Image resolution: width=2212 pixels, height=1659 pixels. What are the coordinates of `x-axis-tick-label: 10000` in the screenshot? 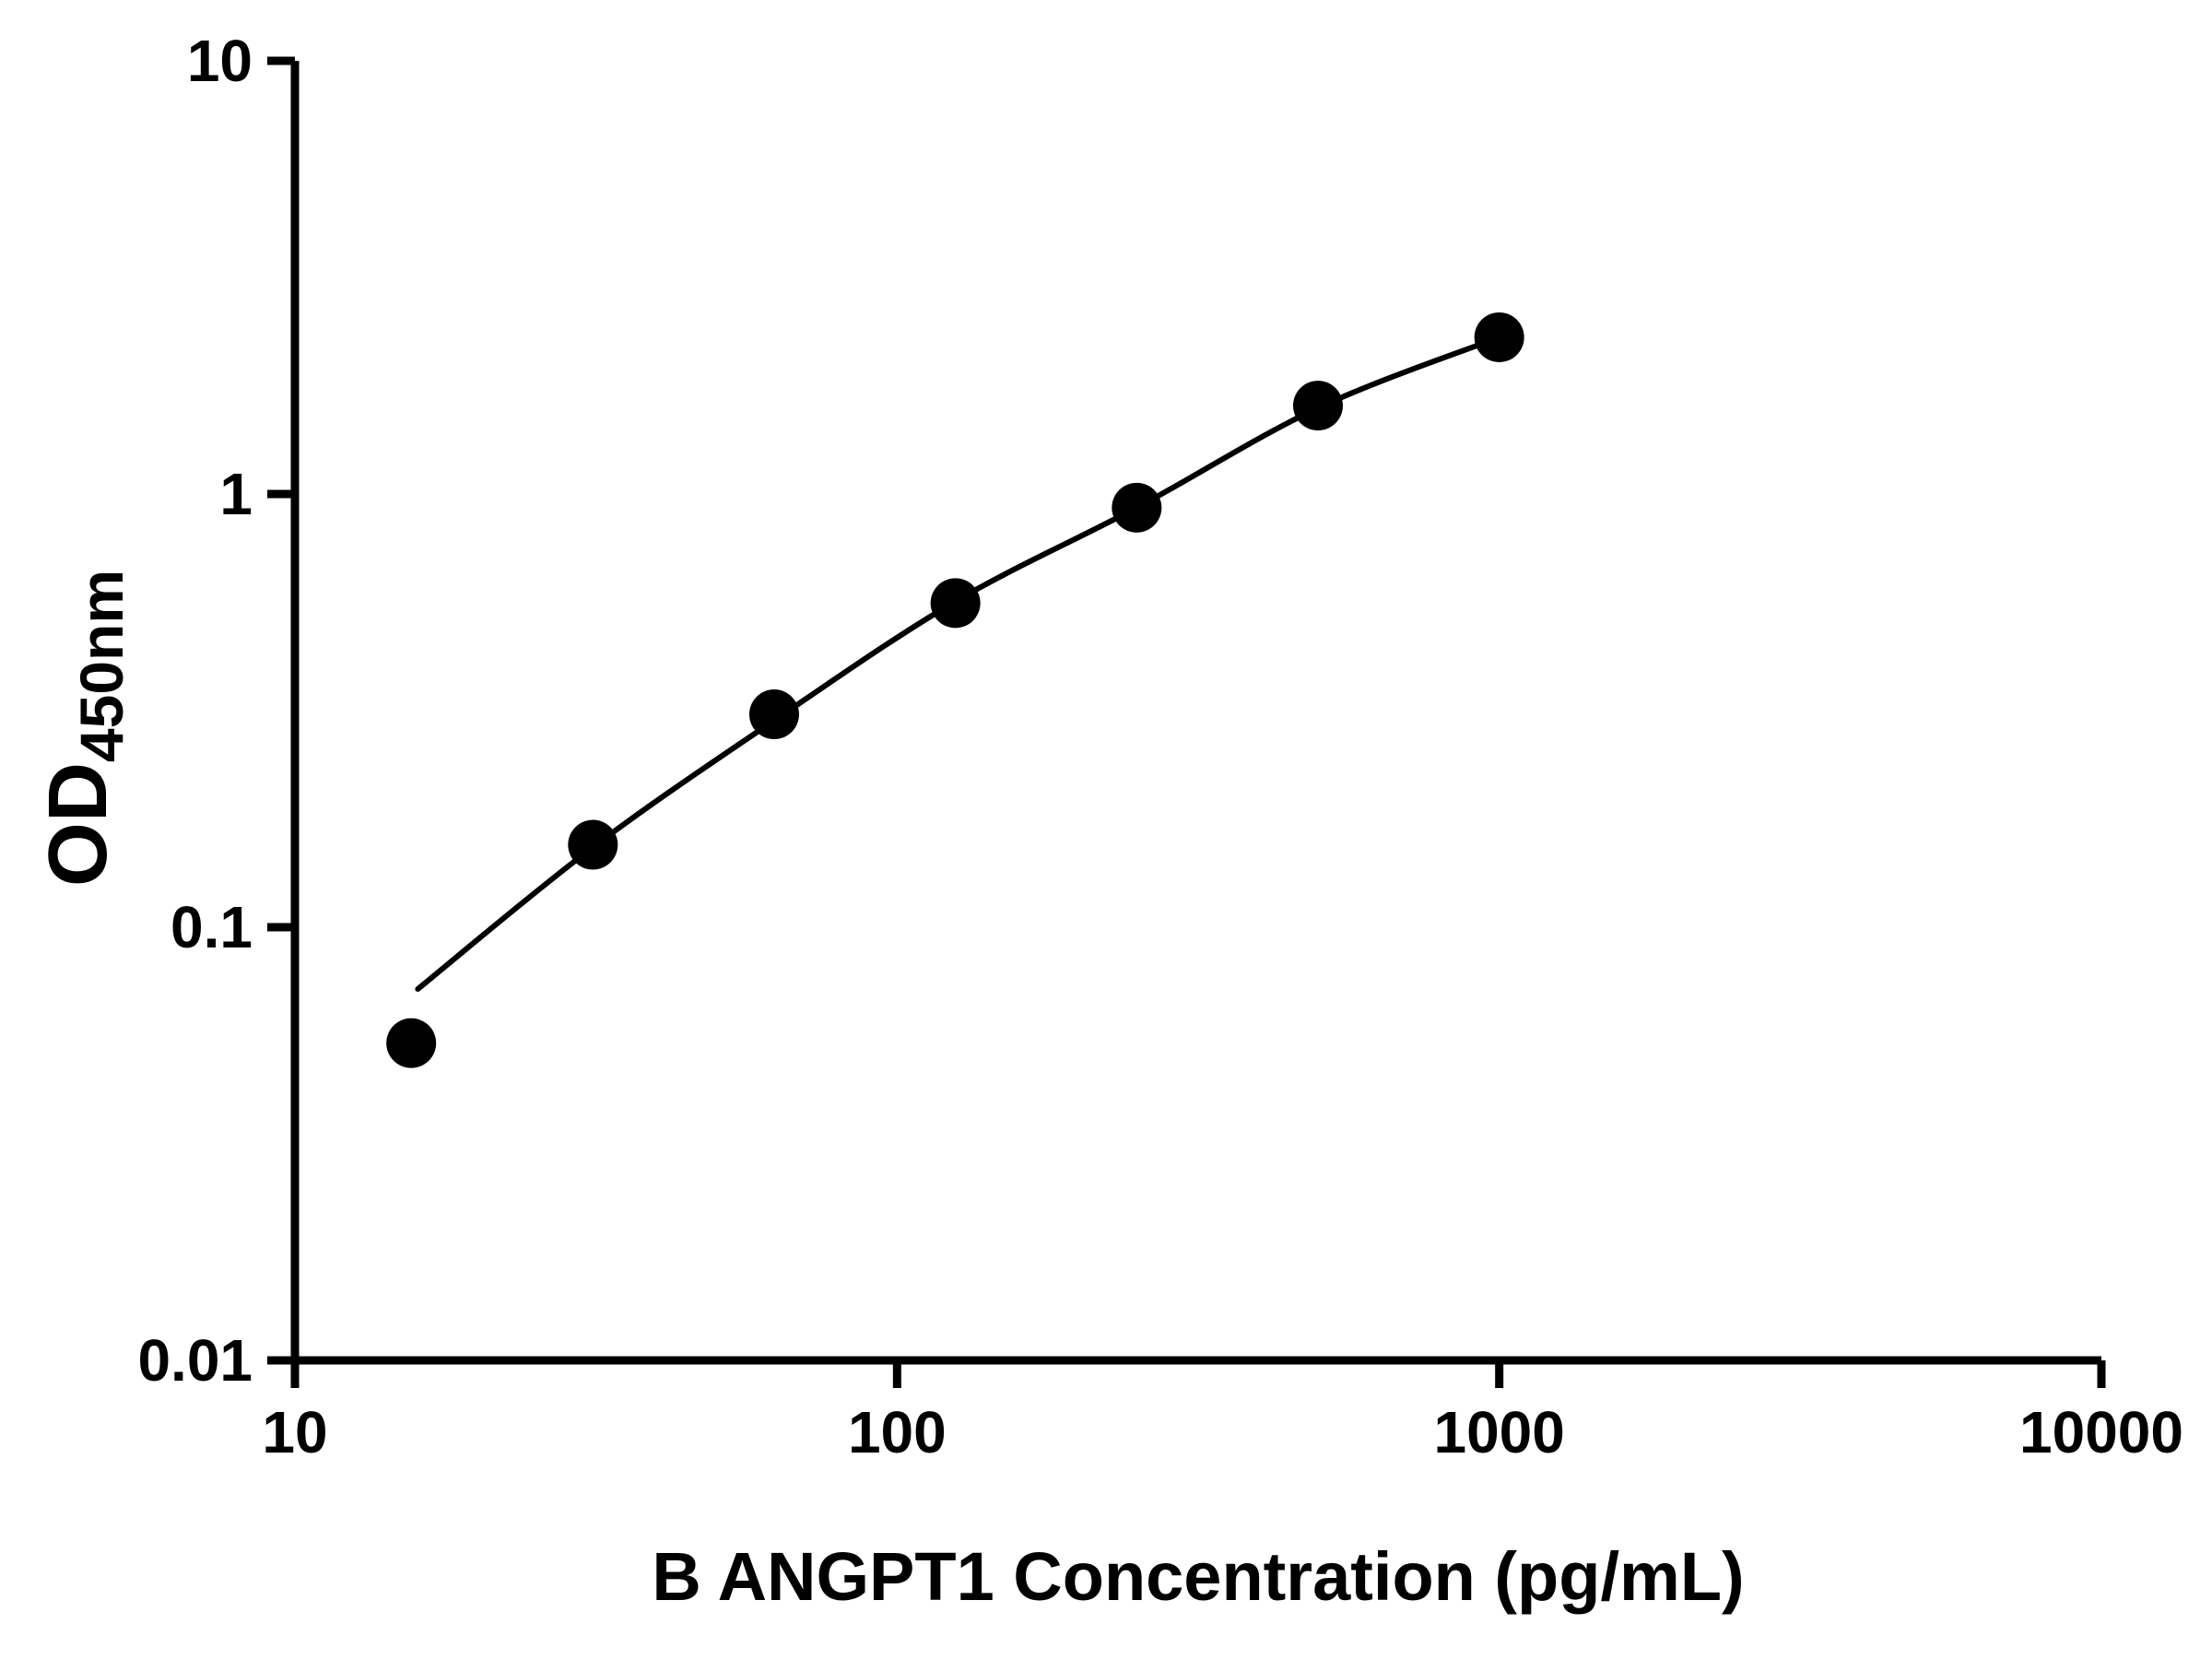 It's located at (2101, 1432).